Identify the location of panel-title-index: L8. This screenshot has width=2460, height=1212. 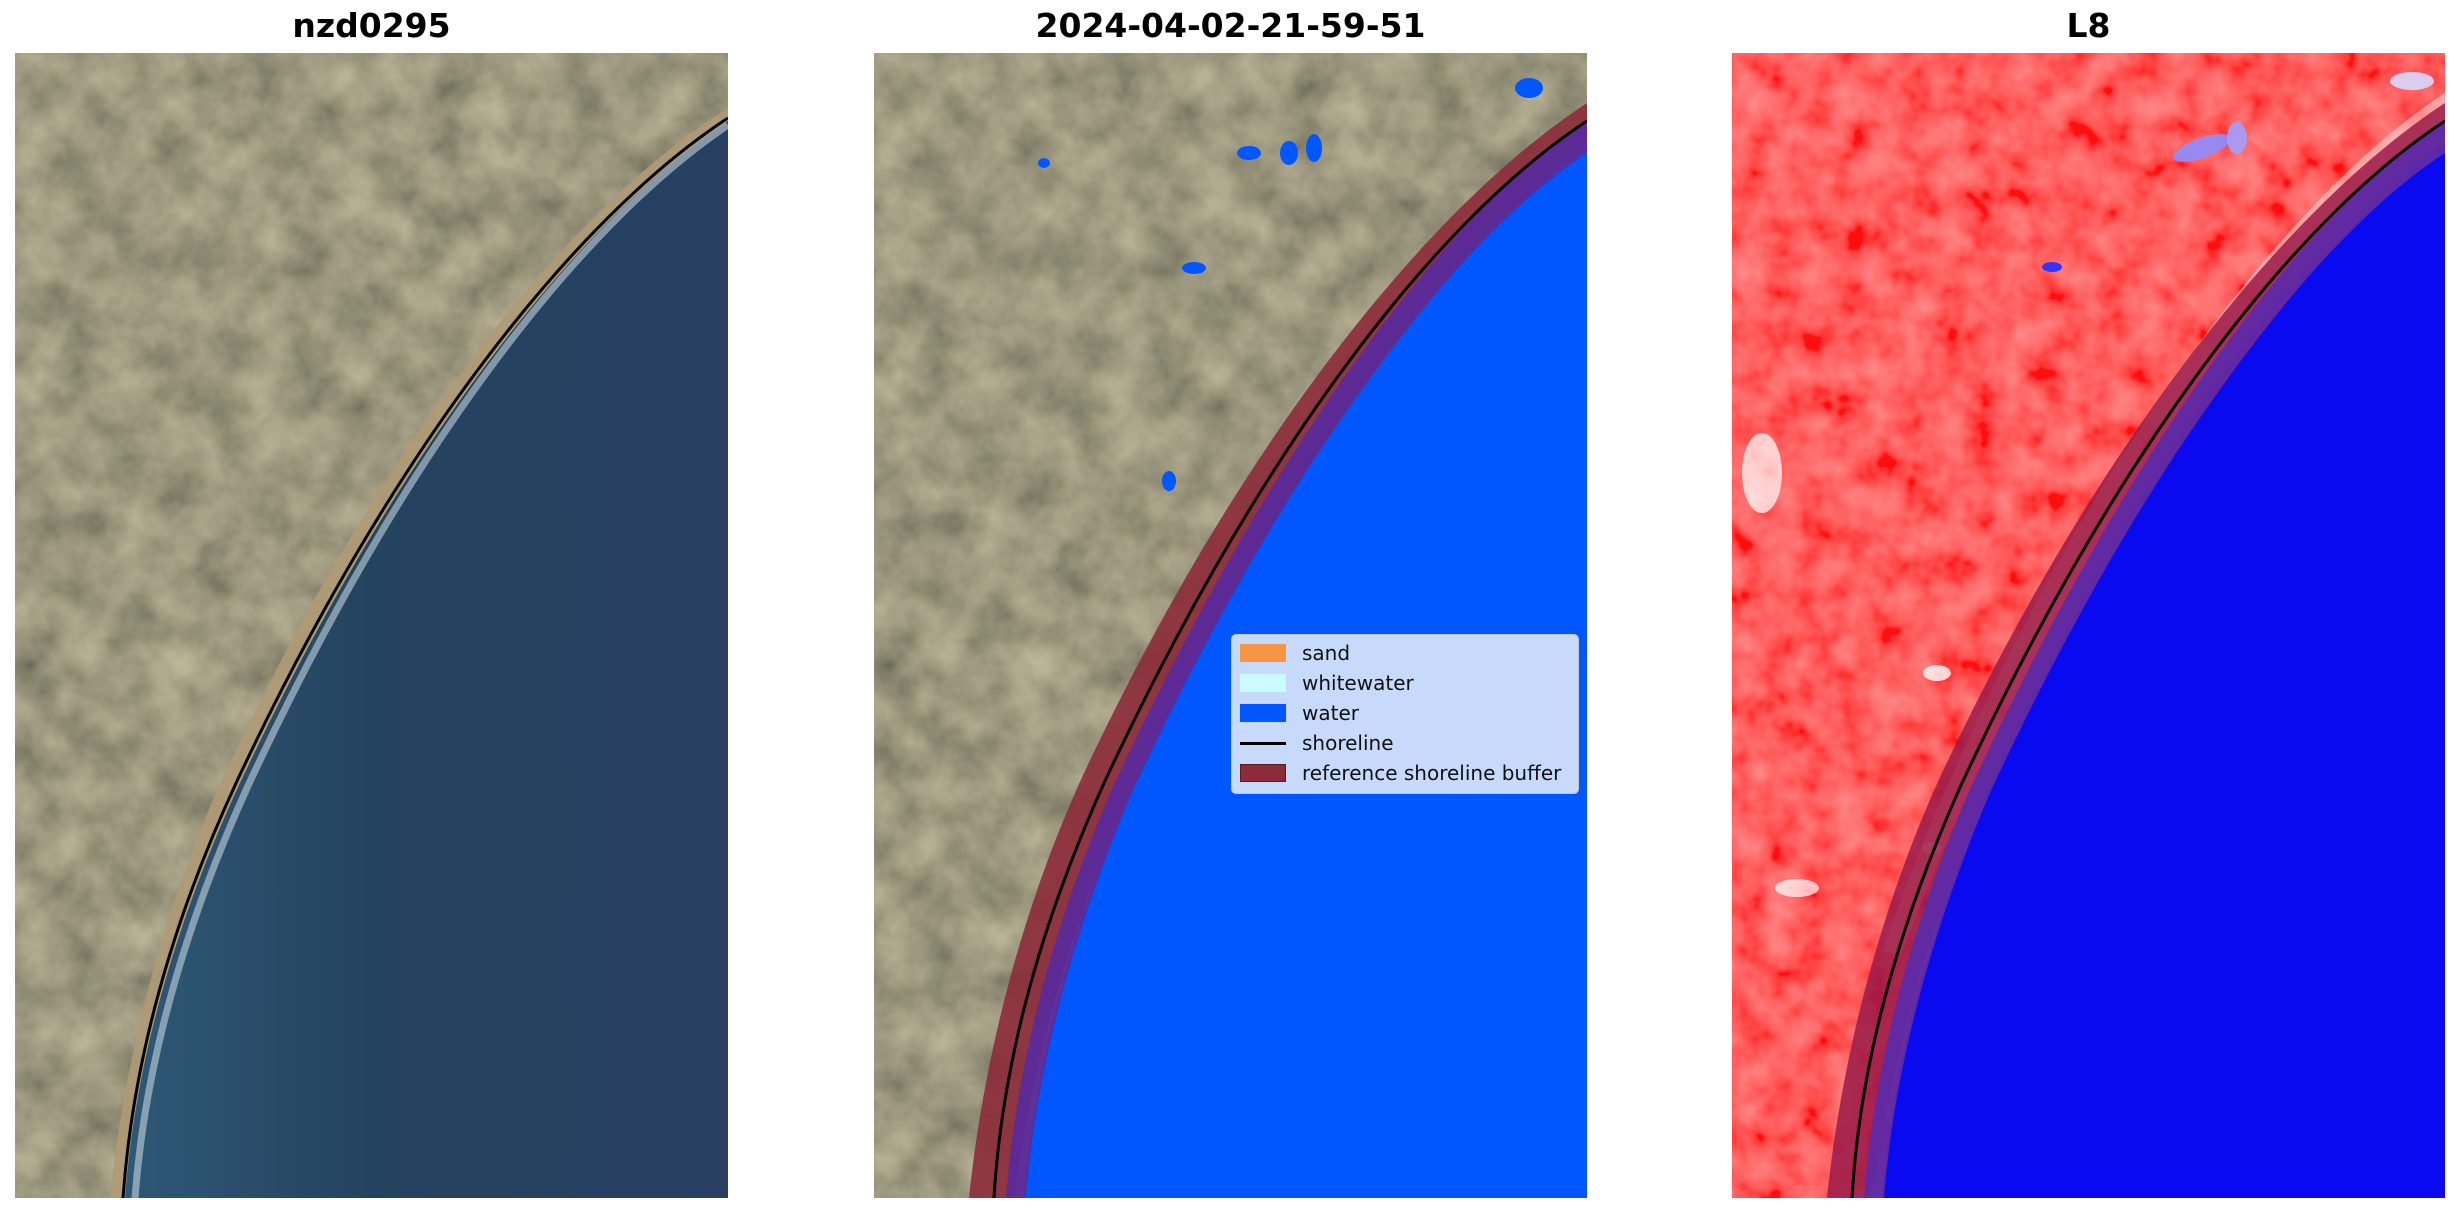
(2088, 25).